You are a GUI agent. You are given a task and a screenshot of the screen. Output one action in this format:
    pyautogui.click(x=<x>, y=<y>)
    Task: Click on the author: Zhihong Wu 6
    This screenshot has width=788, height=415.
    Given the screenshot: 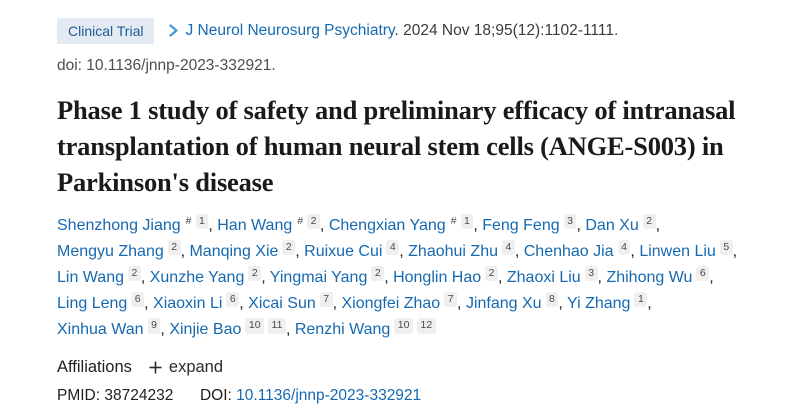 What is the action you would take?
    pyautogui.click(x=658, y=276)
    